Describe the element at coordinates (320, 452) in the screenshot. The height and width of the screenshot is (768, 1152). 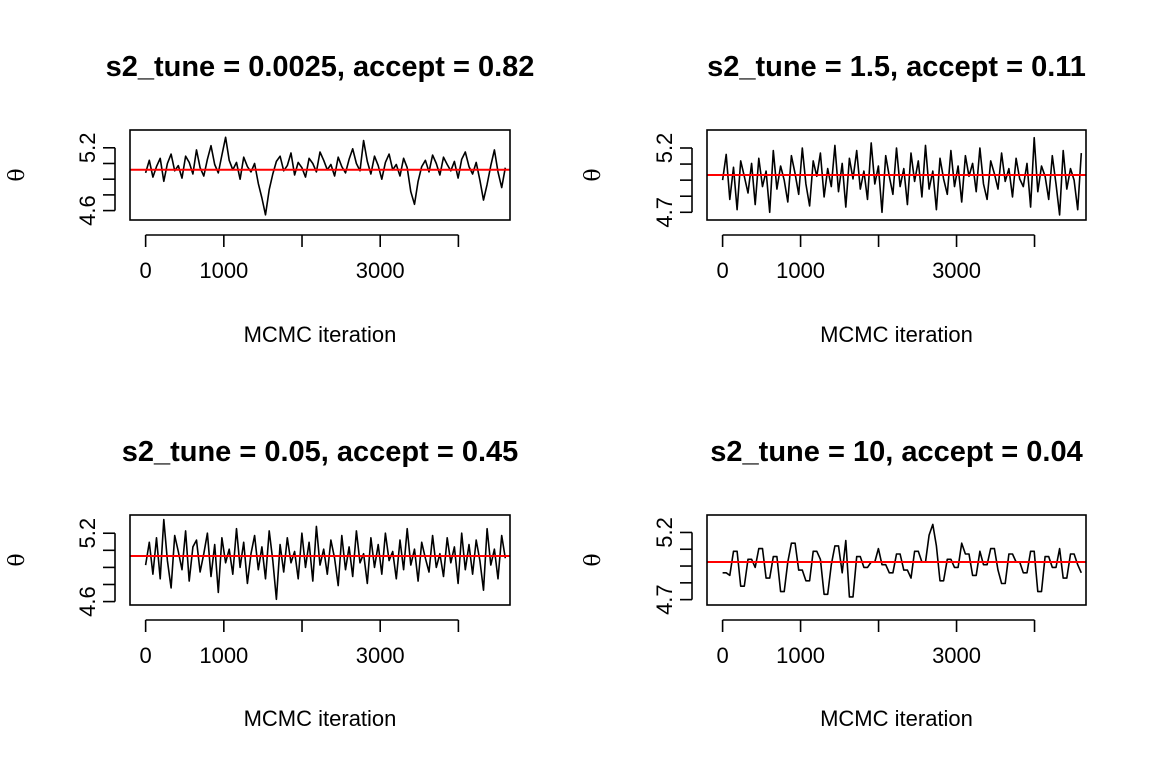
I see `chart-title: s2_tune = 0.05, accept = 0.45` at that location.